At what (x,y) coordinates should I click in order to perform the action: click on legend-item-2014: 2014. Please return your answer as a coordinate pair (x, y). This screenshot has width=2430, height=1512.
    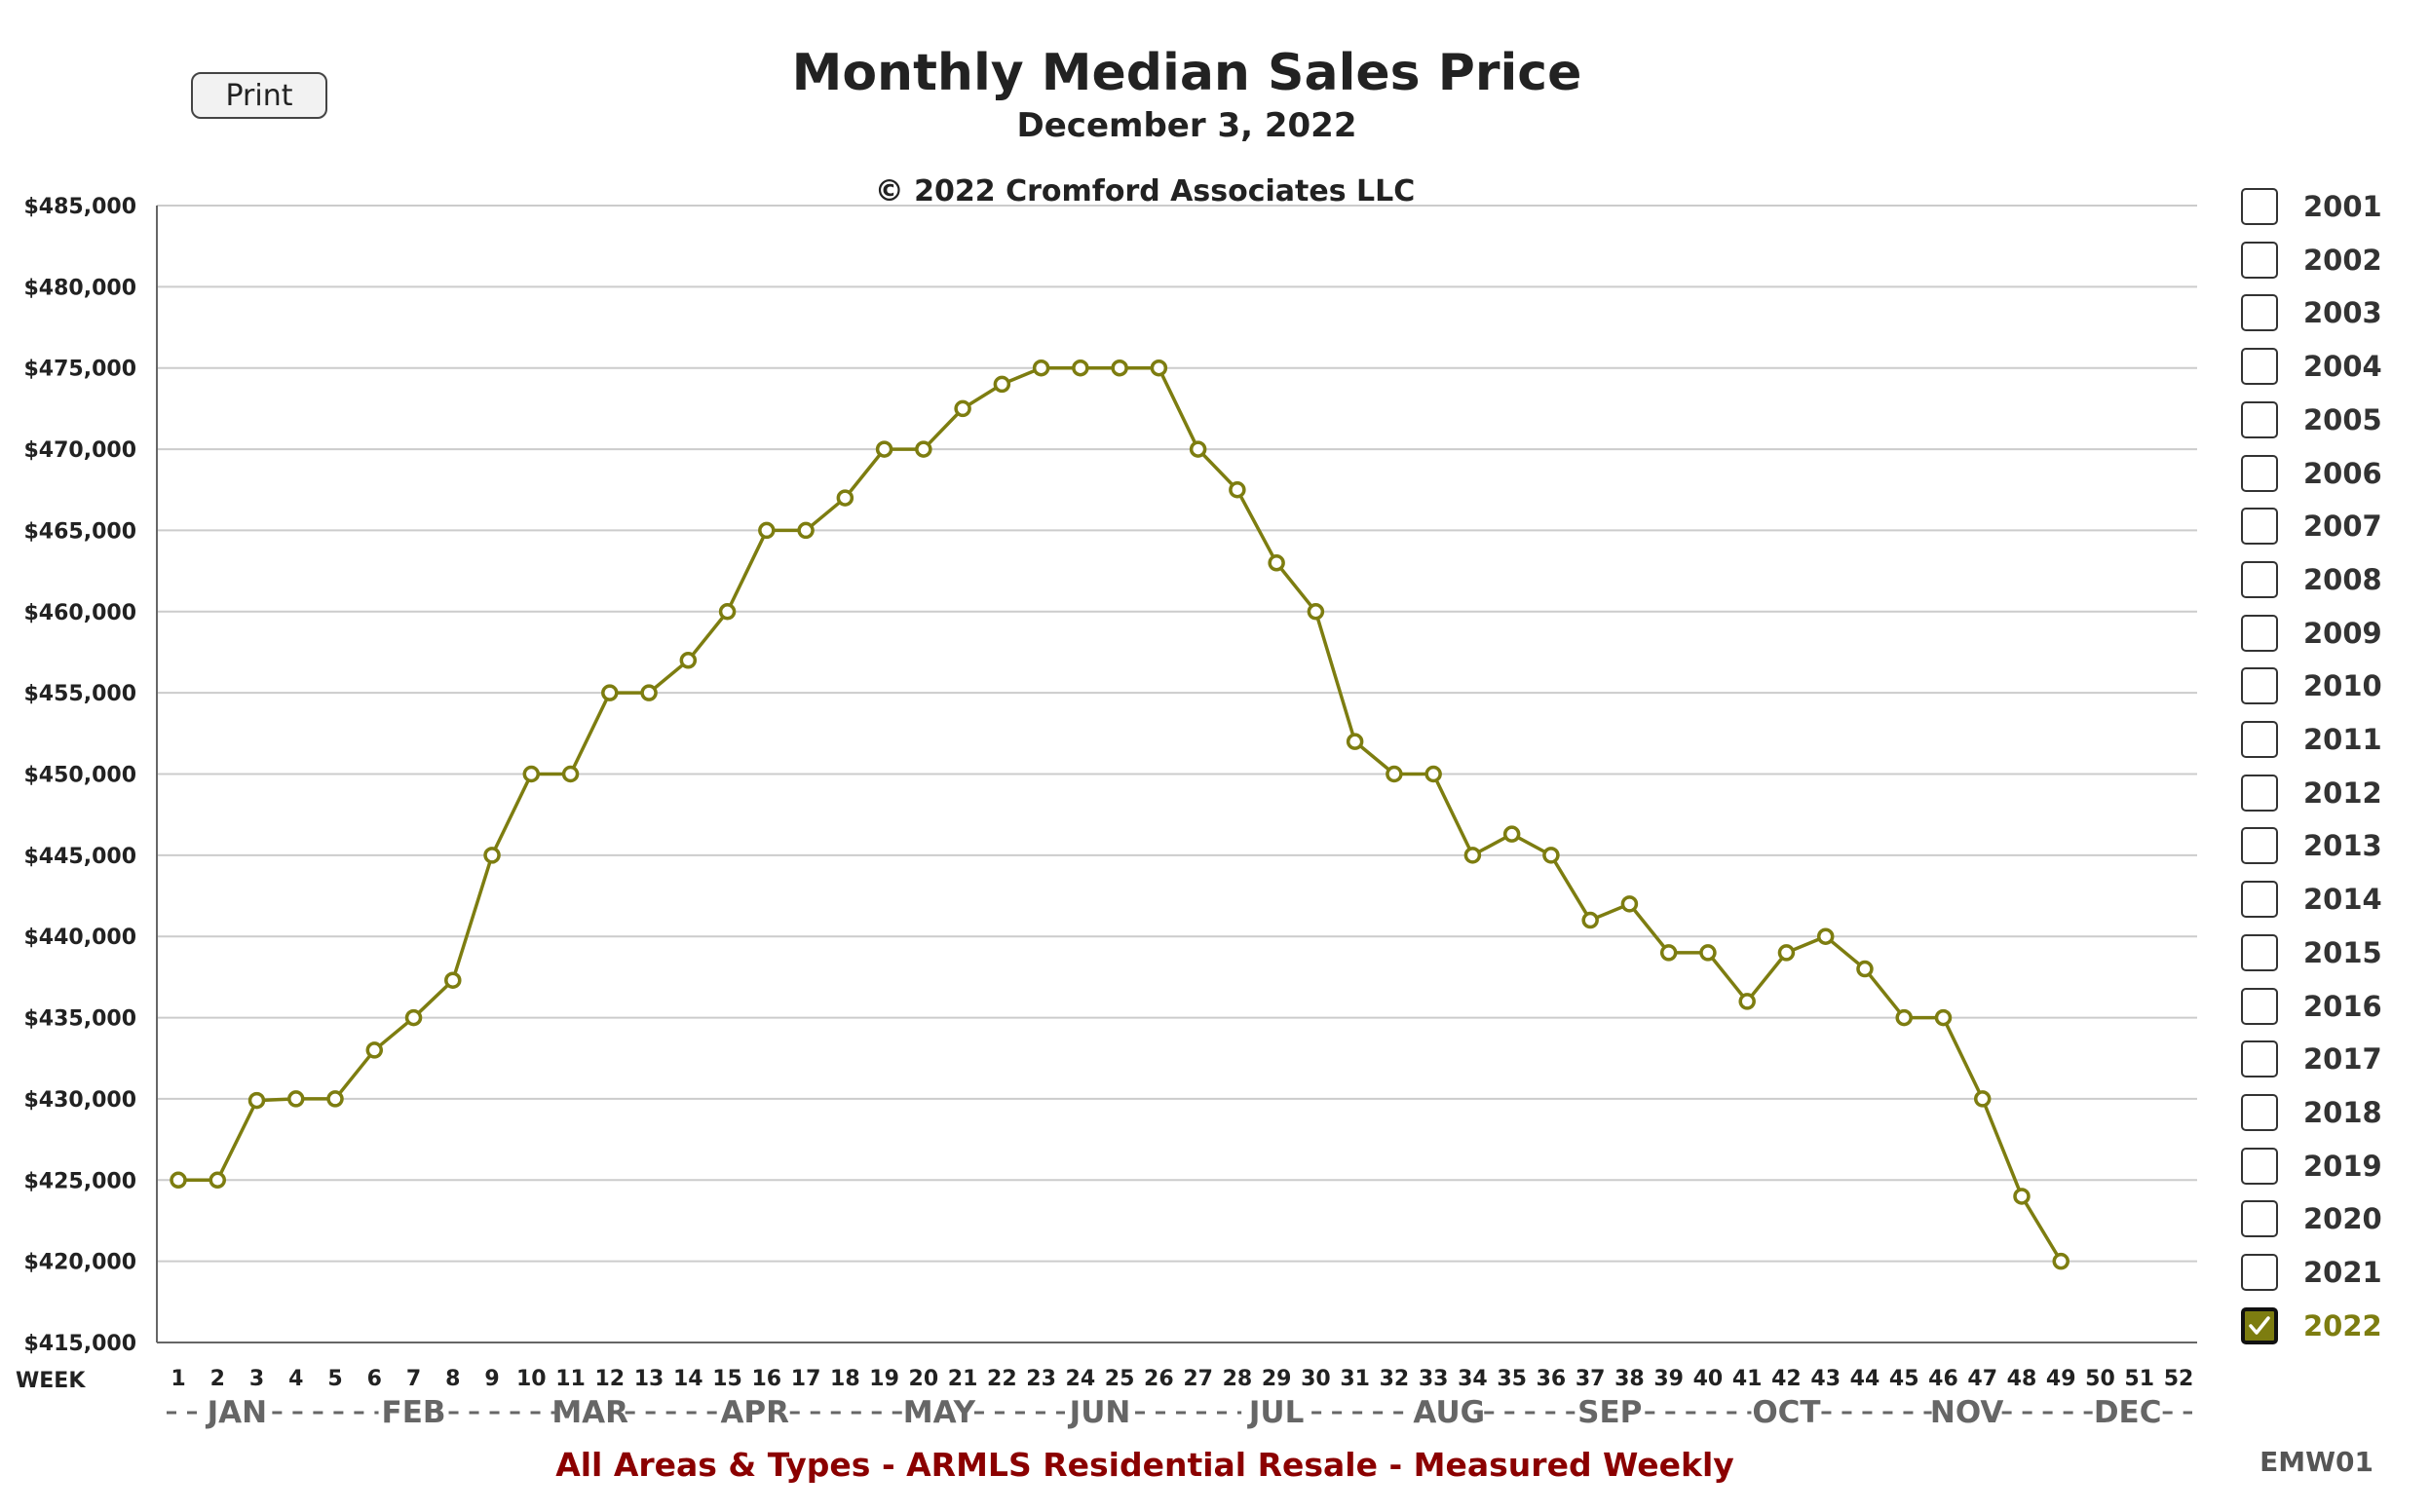
    Looking at the image, I should click on (2312, 899).